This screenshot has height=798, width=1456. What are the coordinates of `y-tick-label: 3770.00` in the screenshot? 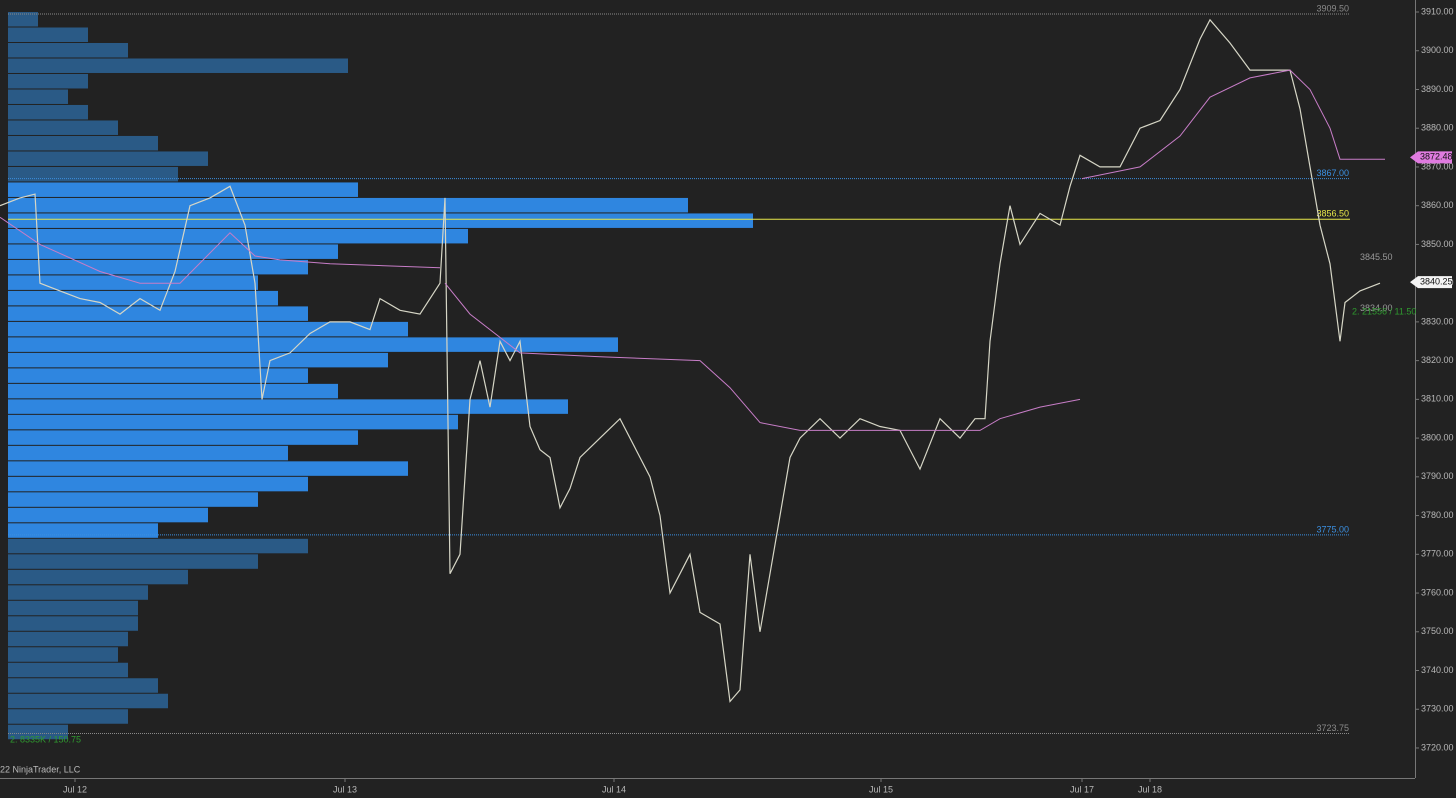 It's located at (1437, 554).